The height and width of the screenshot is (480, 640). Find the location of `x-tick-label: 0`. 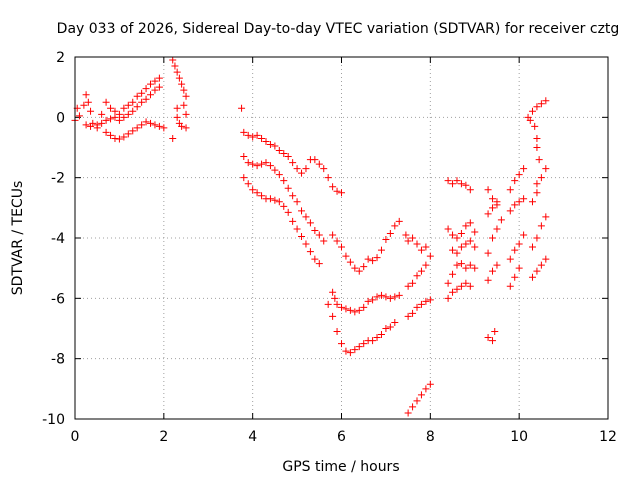

x-tick-label: 0 is located at coordinates (75, 437).